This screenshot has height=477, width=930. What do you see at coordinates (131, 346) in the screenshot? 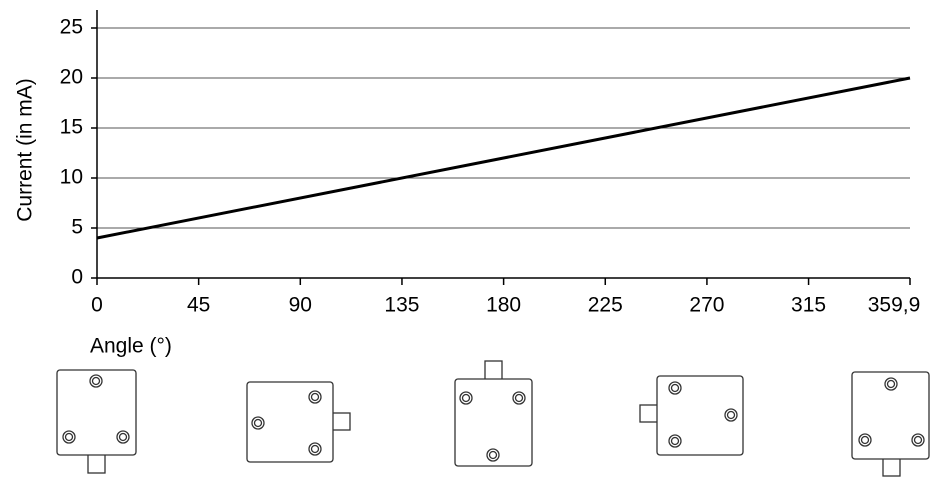
I see `x-axis-label: Angle (°)` at bounding box center [131, 346].